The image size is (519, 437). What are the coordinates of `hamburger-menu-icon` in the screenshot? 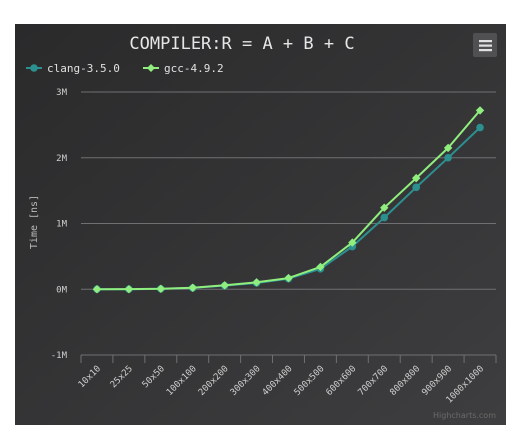 It's located at (485, 46).